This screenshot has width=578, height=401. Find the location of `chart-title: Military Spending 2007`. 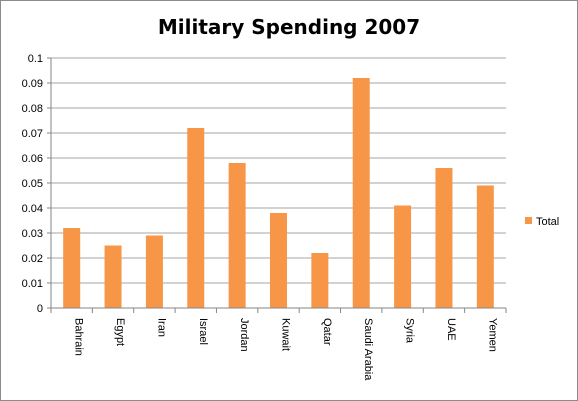

chart-title: Military Spending 2007 is located at coordinates (289, 27).